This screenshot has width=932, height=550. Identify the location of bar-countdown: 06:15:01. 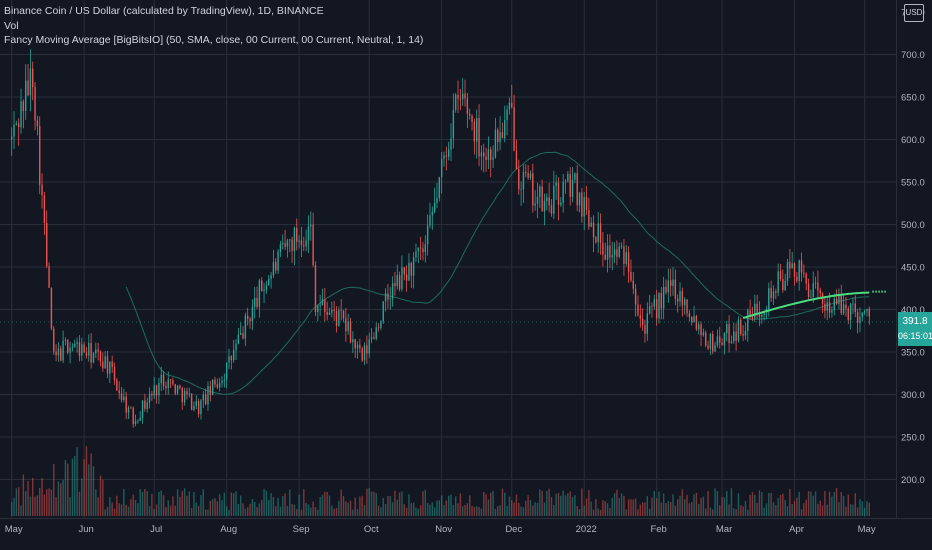
(915, 336).